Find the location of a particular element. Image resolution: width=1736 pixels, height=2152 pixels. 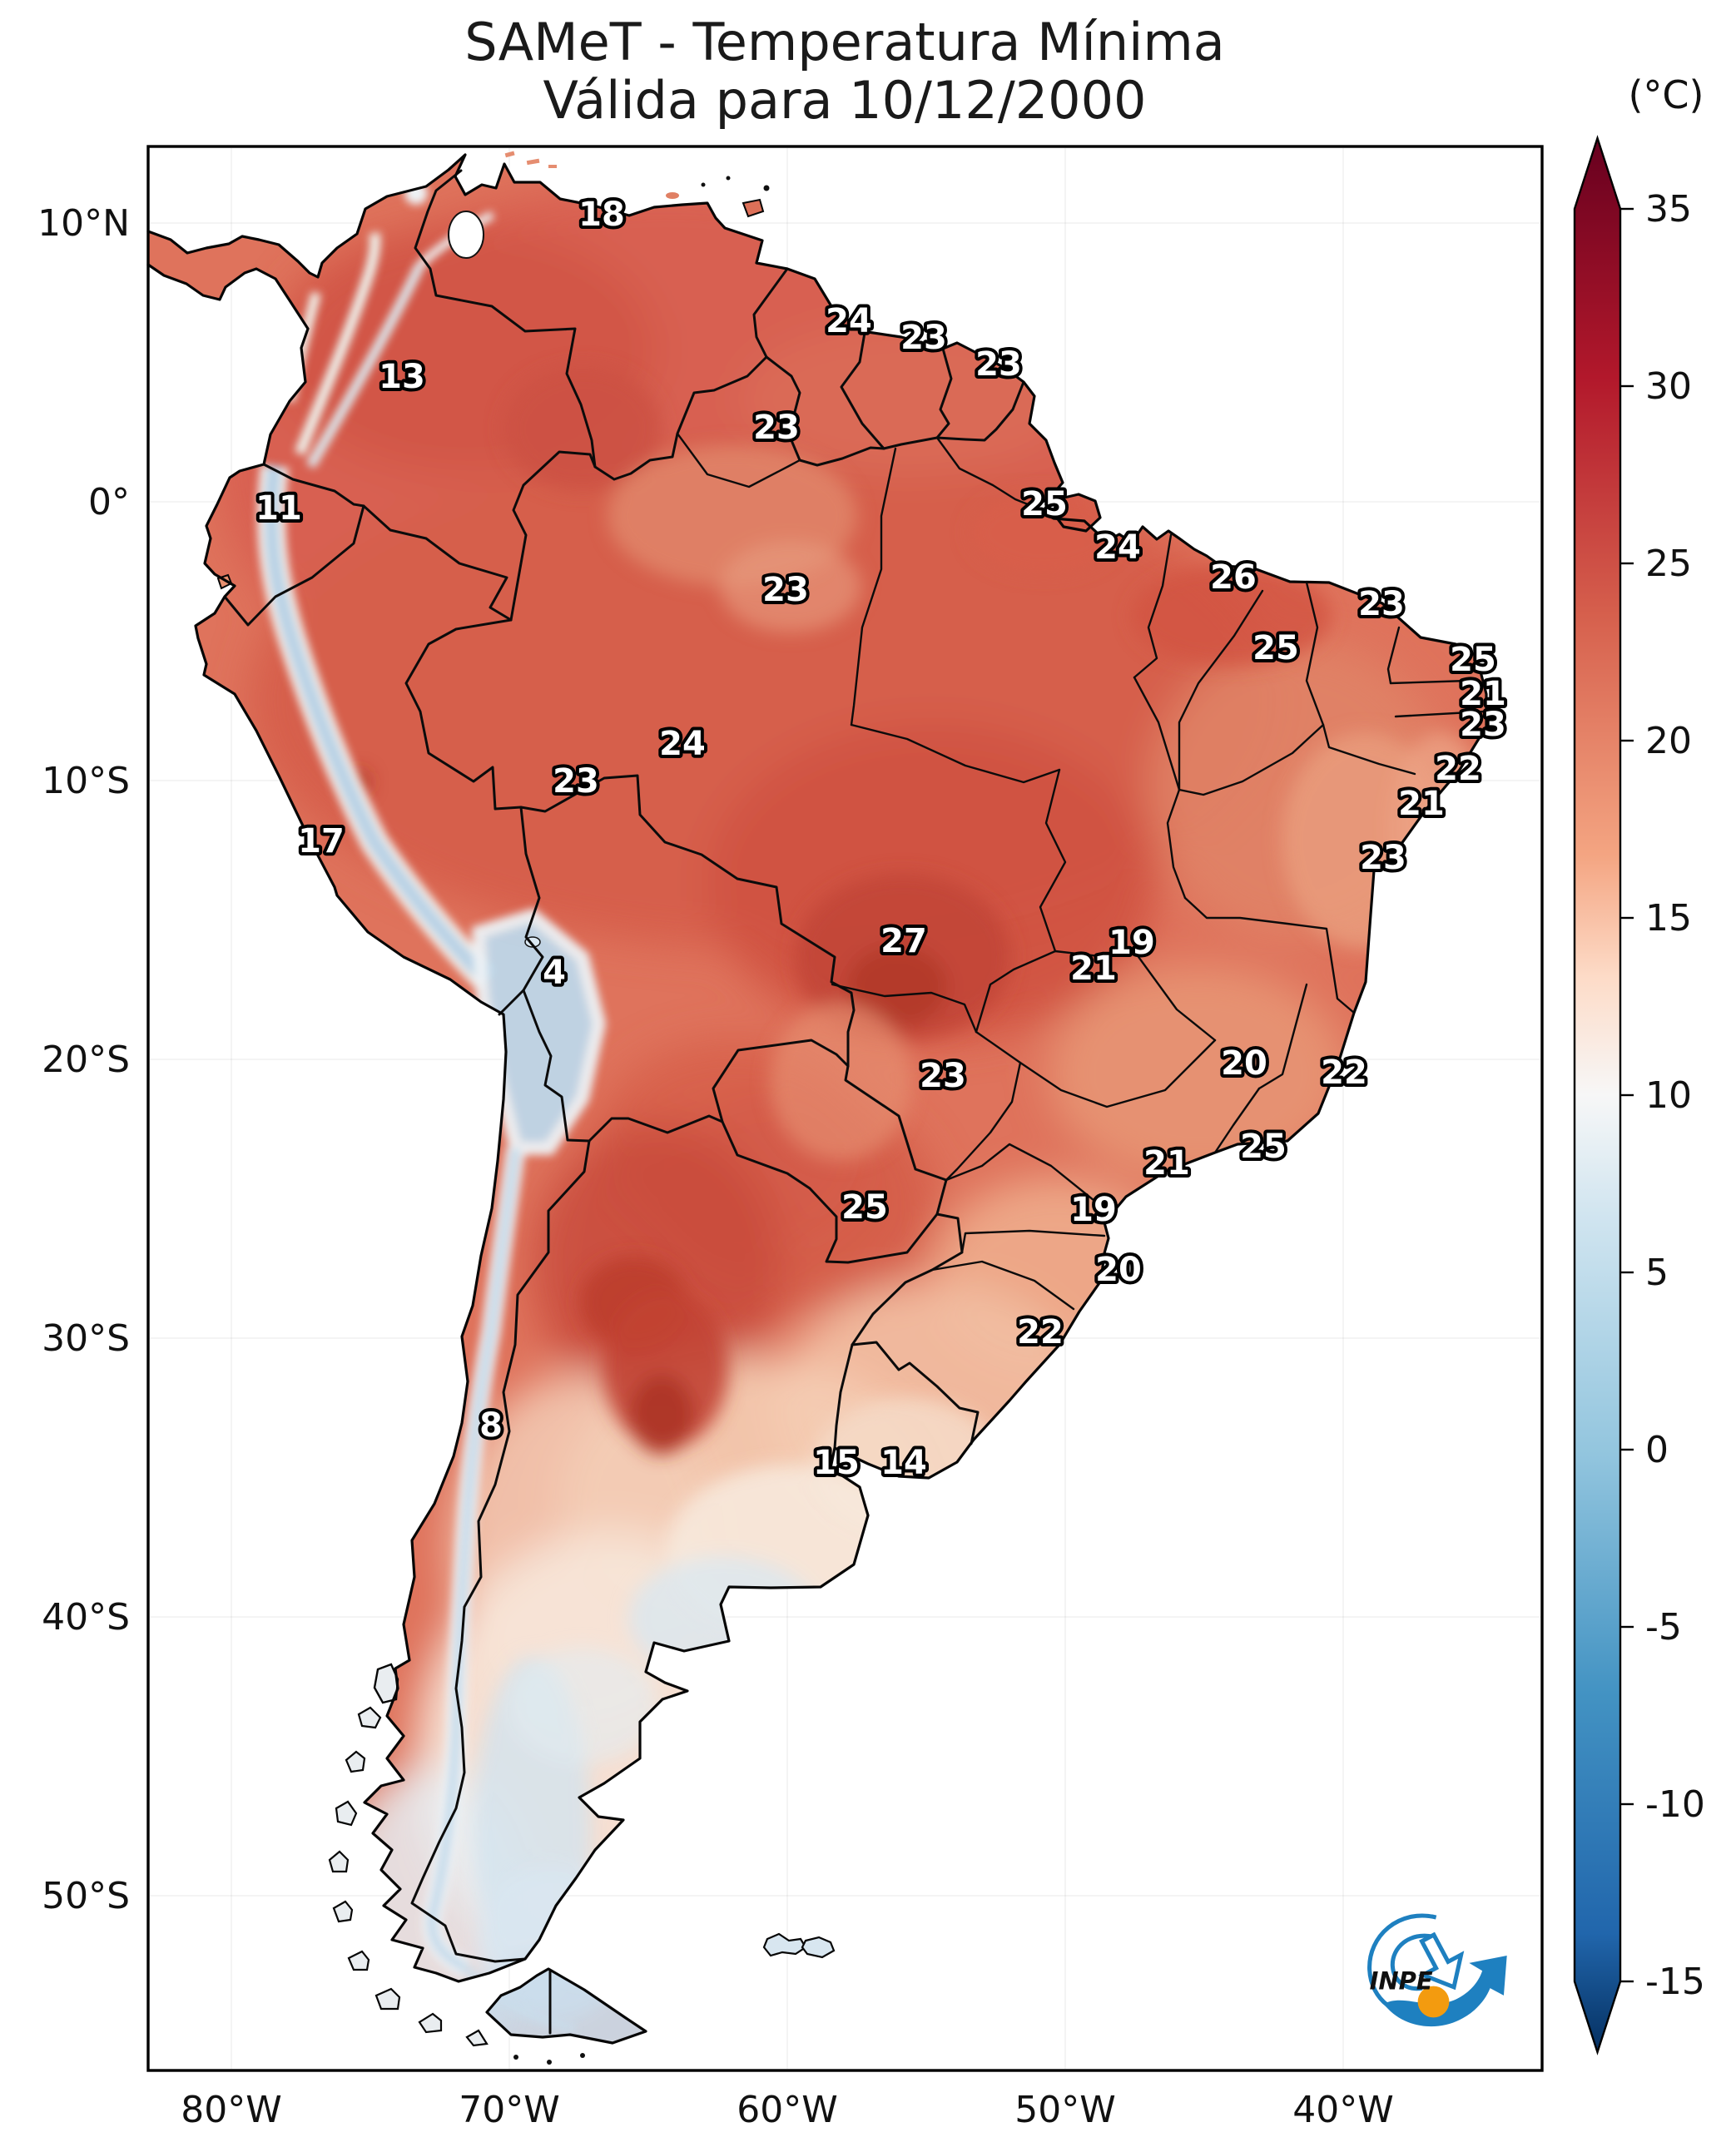

logo-curved-arrow-icon is located at coordinates (1445, 1991).